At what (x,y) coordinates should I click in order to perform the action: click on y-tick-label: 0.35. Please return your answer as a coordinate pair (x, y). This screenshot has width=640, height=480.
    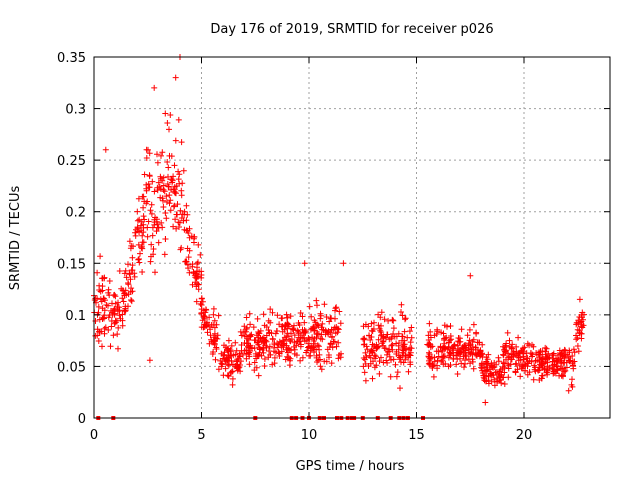
    Looking at the image, I should click on (71, 58).